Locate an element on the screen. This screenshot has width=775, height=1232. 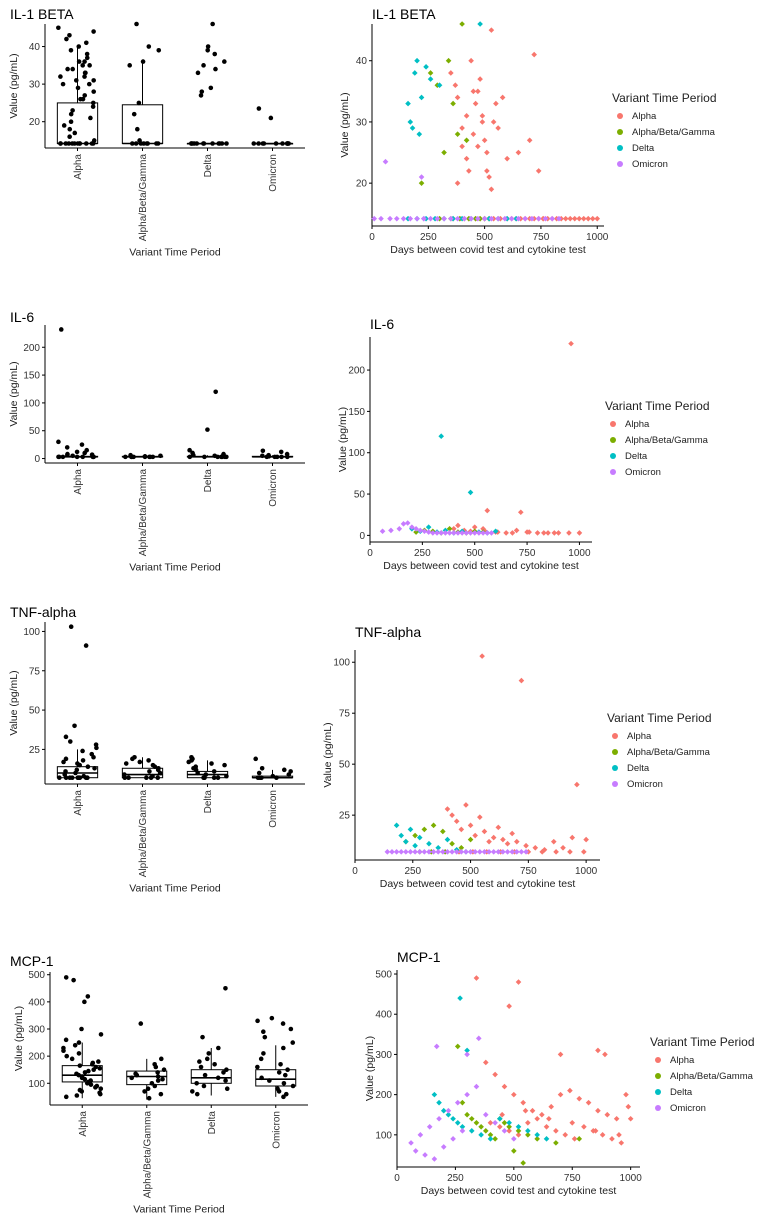
legend-item: Delta is located at coordinates (638, 768).